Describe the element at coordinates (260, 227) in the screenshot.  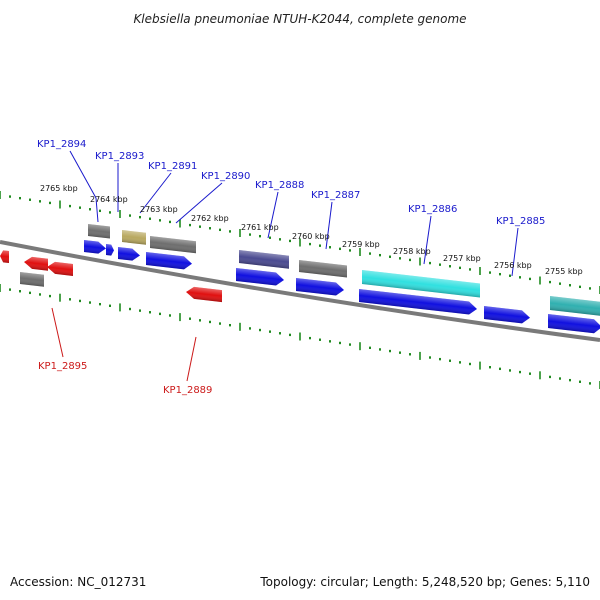
I see `scale-label: 2761 kbp` at that location.